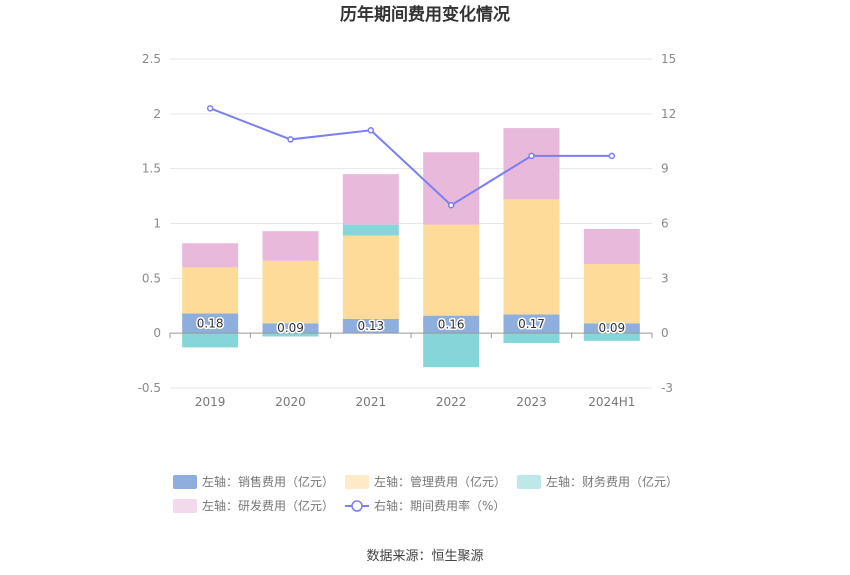  What do you see at coordinates (665, 333) in the screenshot?
I see `right-axis-tick-label: 0` at bounding box center [665, 333].